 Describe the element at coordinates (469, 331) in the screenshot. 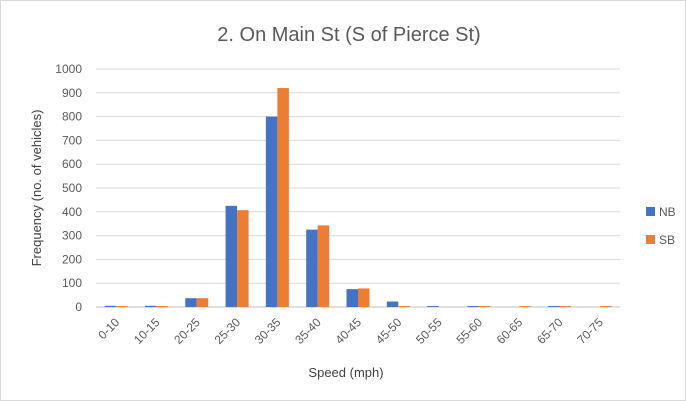

I see `x-tick-label: 55-60` at that location.